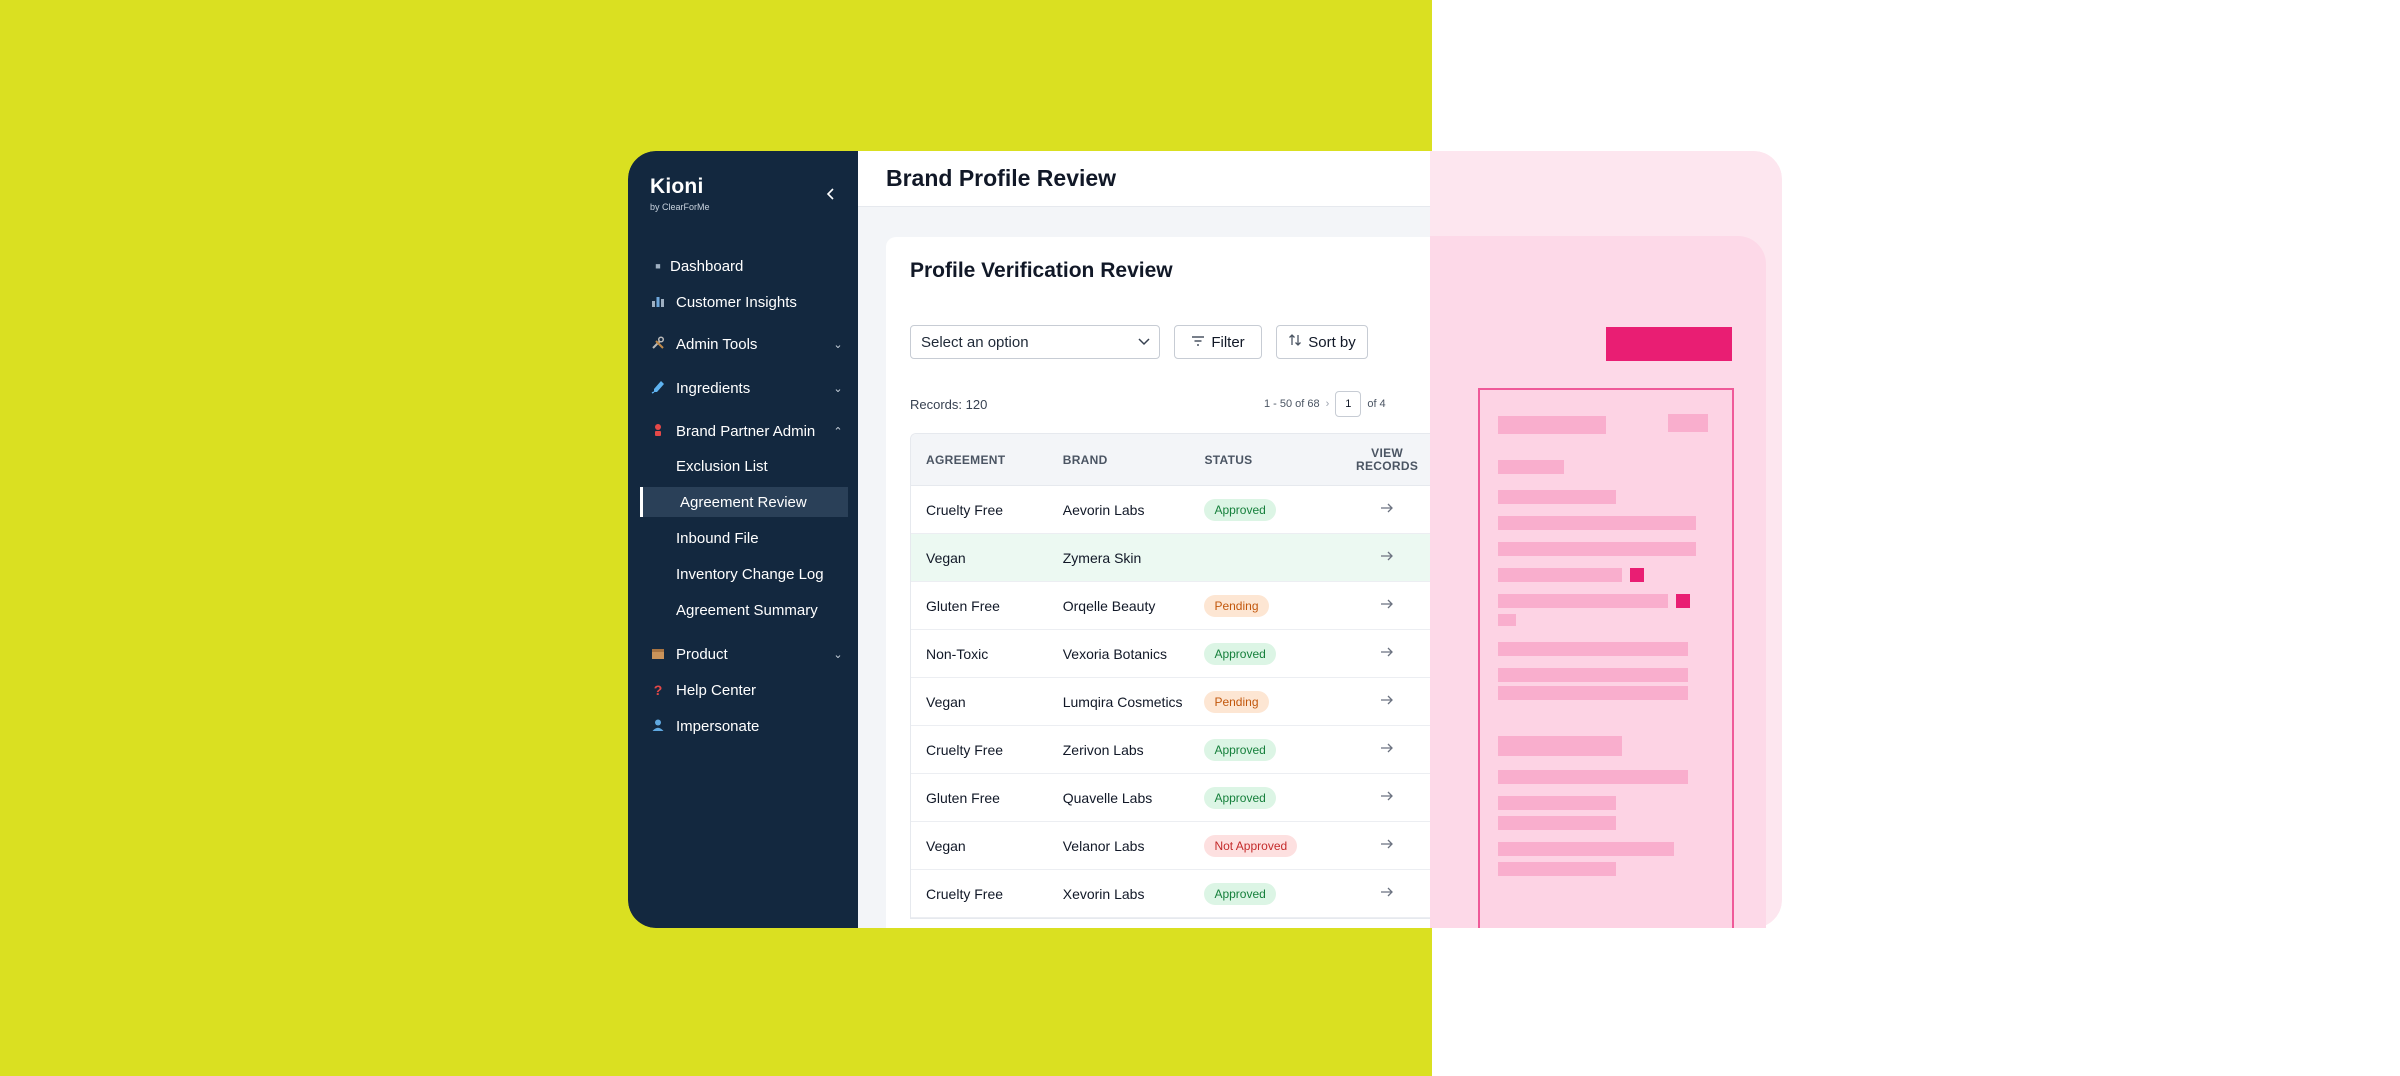  What do you see at coordinates (658, 388) in the screenshot?
I see `test-tube-icon` at bounding box center [658, 388].